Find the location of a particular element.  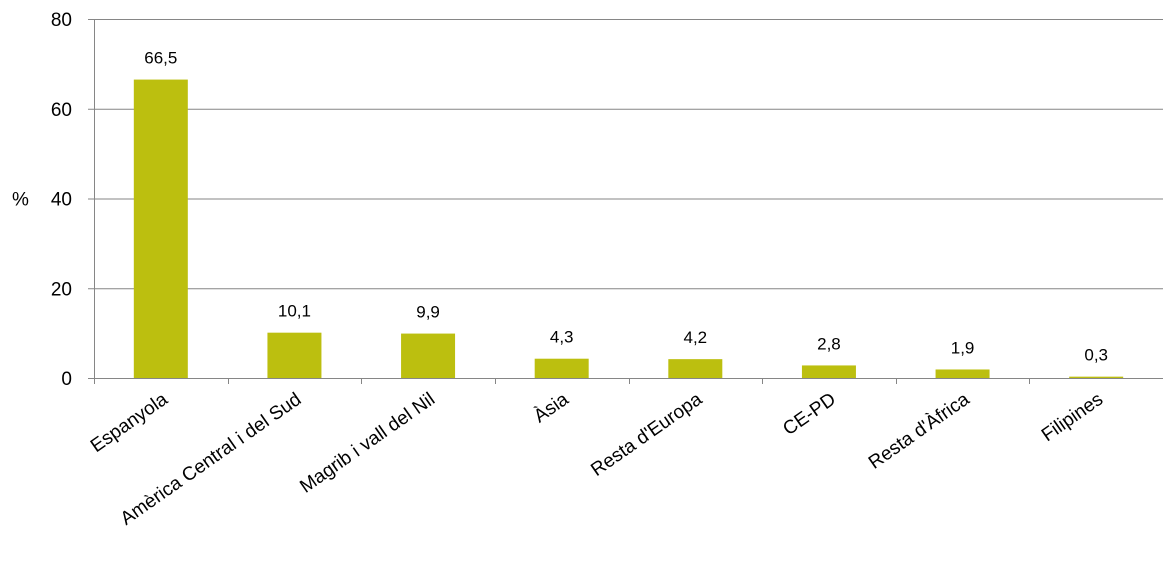

y-tick-label: 80 is located at coordinates (61, 20).